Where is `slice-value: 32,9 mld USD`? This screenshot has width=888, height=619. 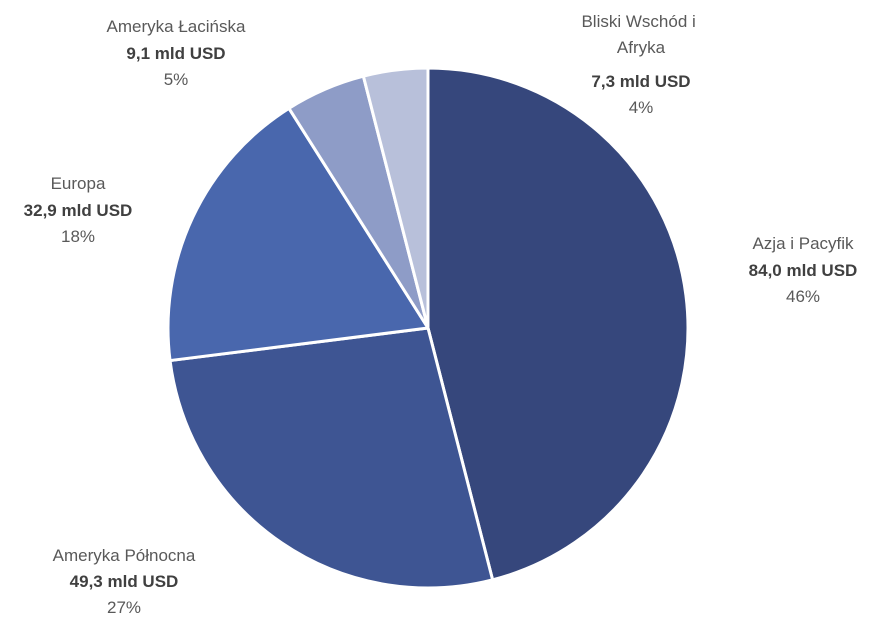 slice-value: 32,9 mld USD is located at coordinates (78, 210).